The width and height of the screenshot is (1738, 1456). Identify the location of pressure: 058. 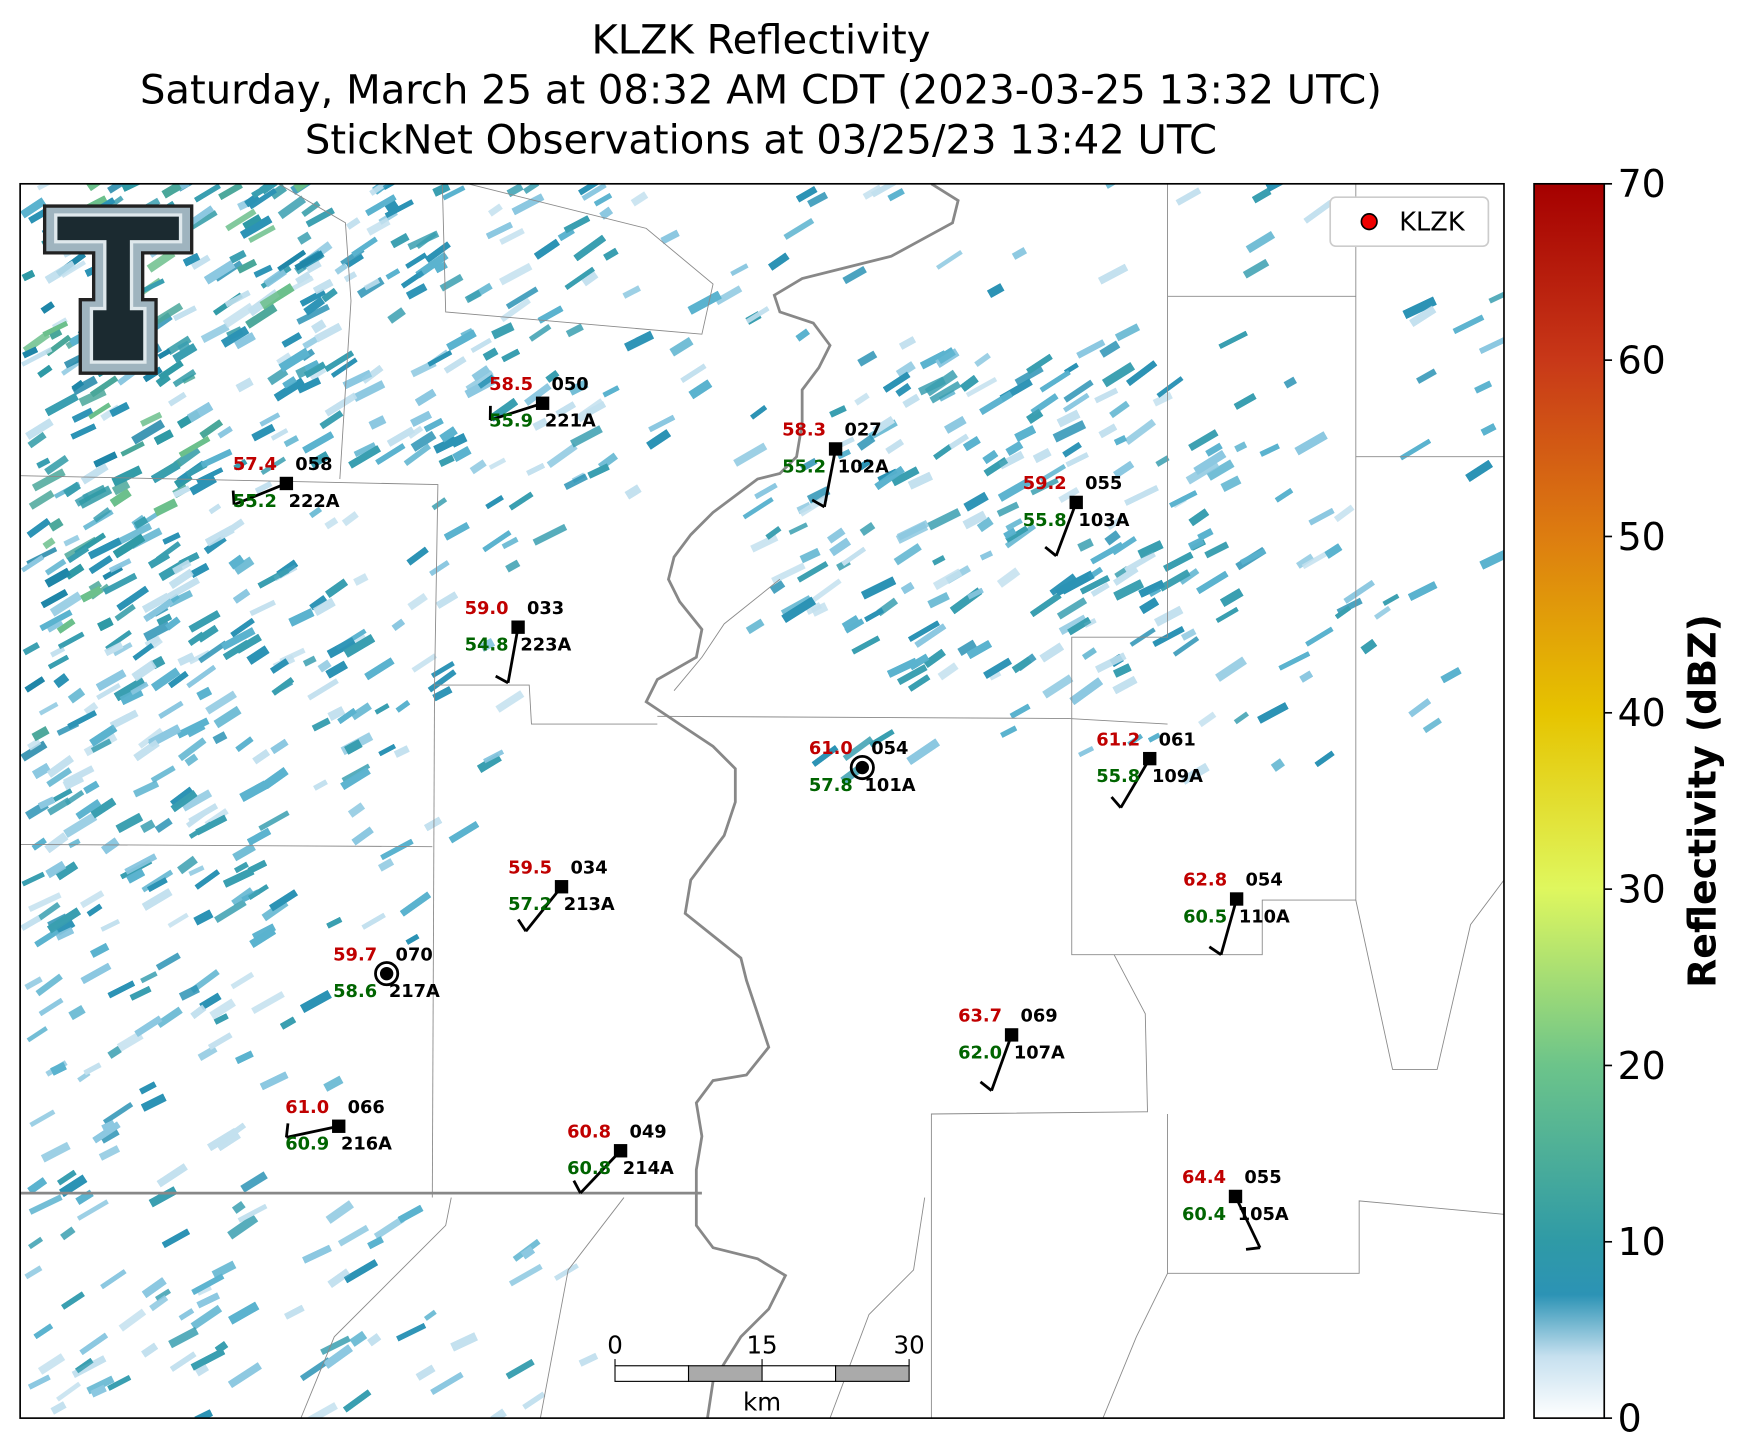
(313, 464).